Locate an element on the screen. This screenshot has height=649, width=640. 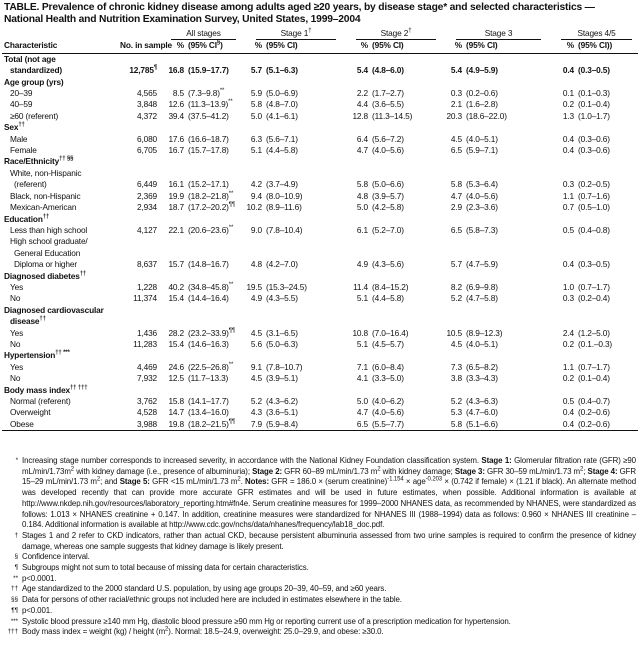
ci-value: (3.9–5.1) is located at coordinates (282, 378).